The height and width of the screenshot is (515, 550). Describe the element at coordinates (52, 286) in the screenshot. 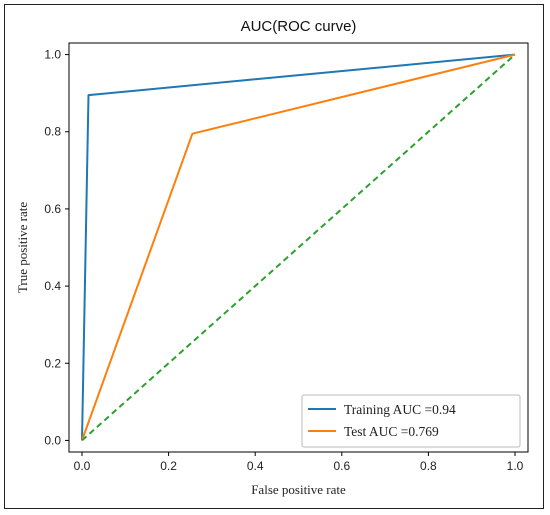

I see `y-tick-label: 0.4` at that location.